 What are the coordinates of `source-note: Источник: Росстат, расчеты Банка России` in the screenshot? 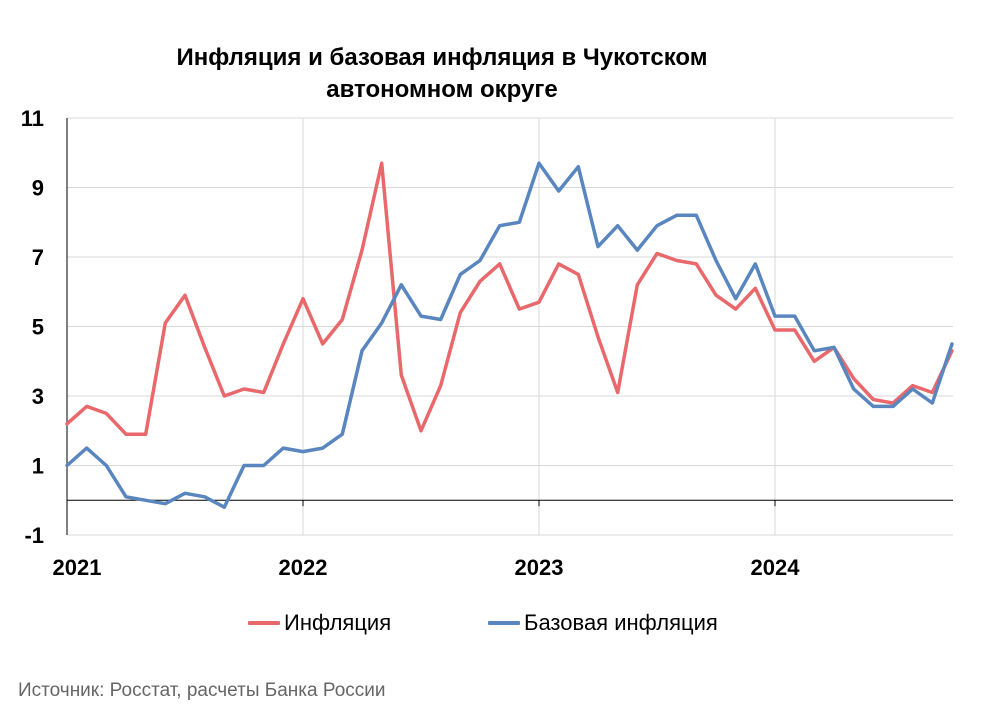 It's located at (202, 690).